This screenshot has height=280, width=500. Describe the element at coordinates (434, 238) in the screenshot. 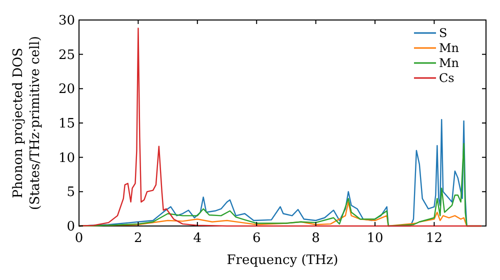

I see `x-tick-label: 12` at that location.